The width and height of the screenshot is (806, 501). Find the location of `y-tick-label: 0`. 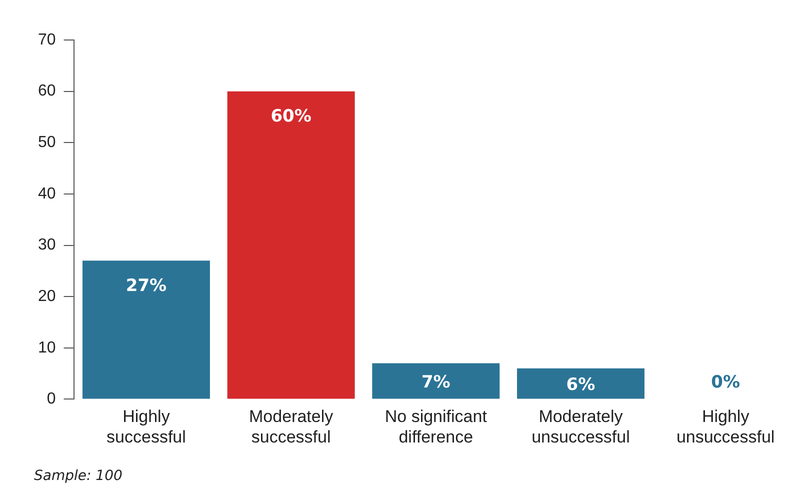

y-tick-label: 0 is located at coordinates (51, 399).